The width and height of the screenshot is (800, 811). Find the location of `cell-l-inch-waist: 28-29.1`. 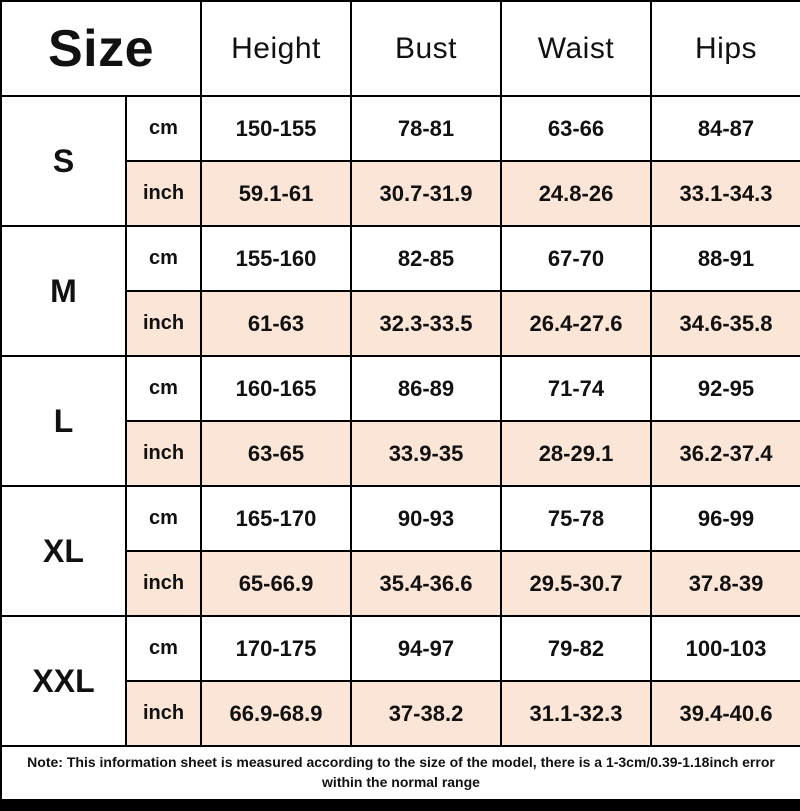

cell-l-inch-waist: 28-29.1 is located at coordinates (576, 453).